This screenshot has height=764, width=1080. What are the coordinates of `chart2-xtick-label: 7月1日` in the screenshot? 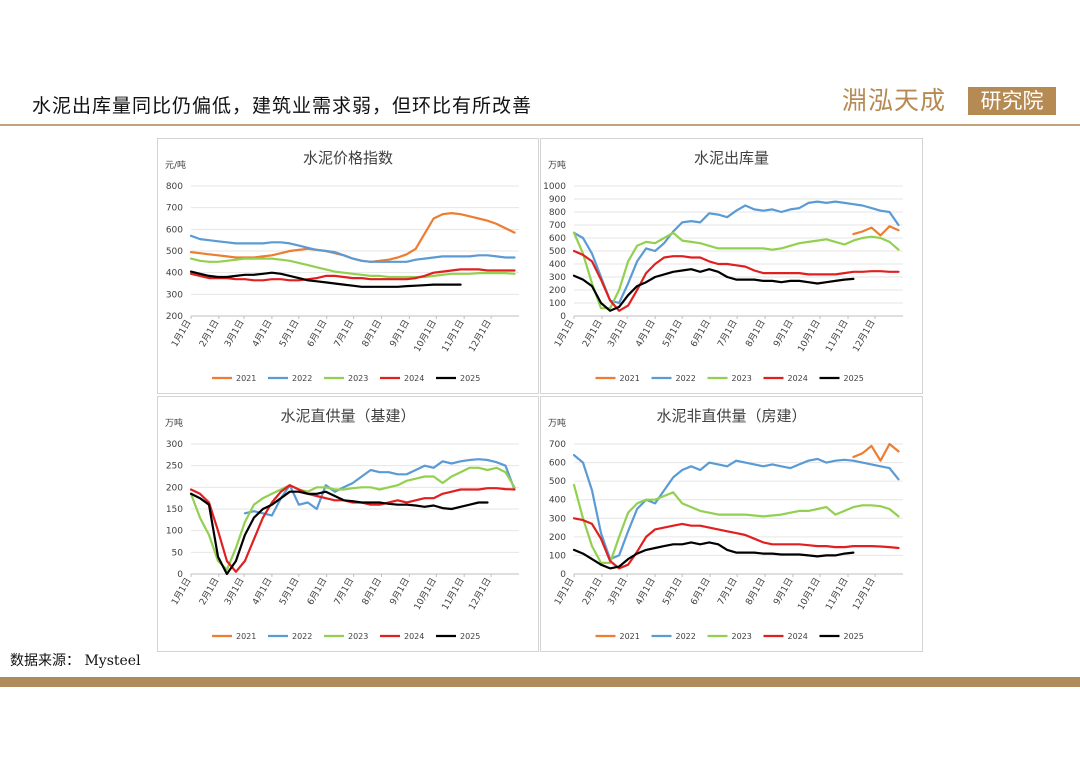 It's located at (344, 591).